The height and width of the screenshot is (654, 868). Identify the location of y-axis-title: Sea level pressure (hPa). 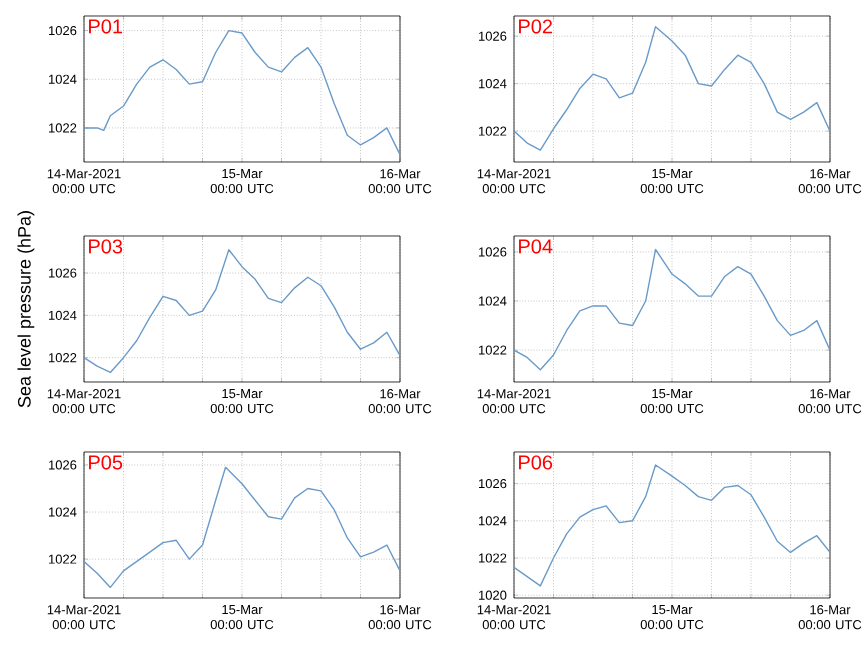
(26, 309).